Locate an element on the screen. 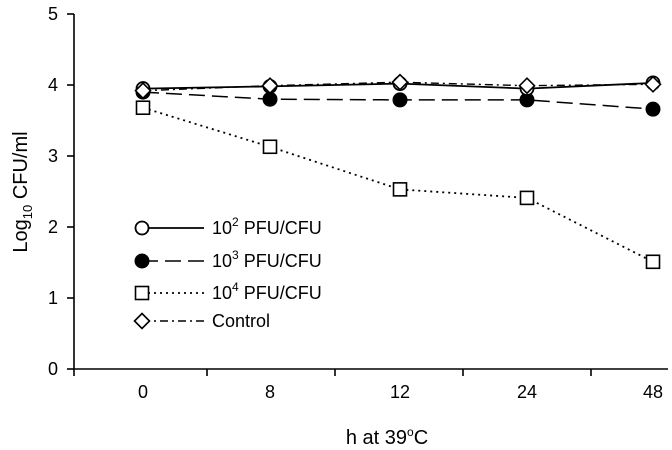  x-axis-label: h at 39oC is located at coordinates (387, 437).